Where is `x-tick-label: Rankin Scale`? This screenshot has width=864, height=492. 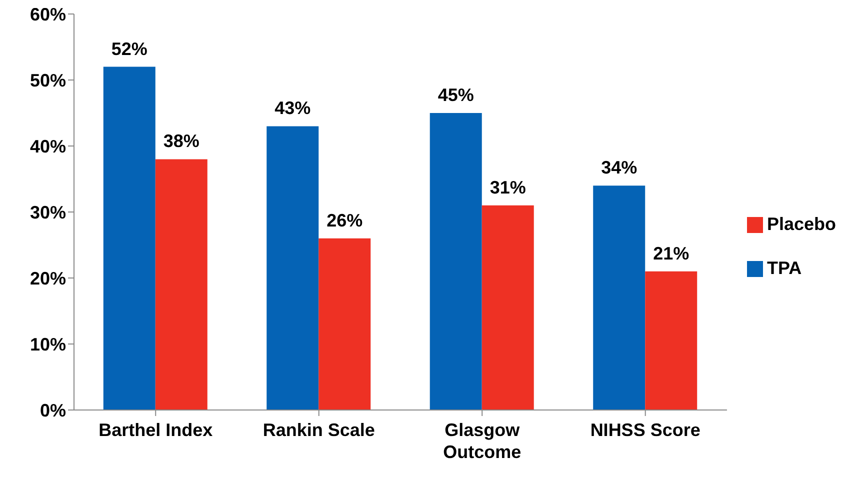
x-tick-label: Rankin Scale is located at coordinates (318, 430).